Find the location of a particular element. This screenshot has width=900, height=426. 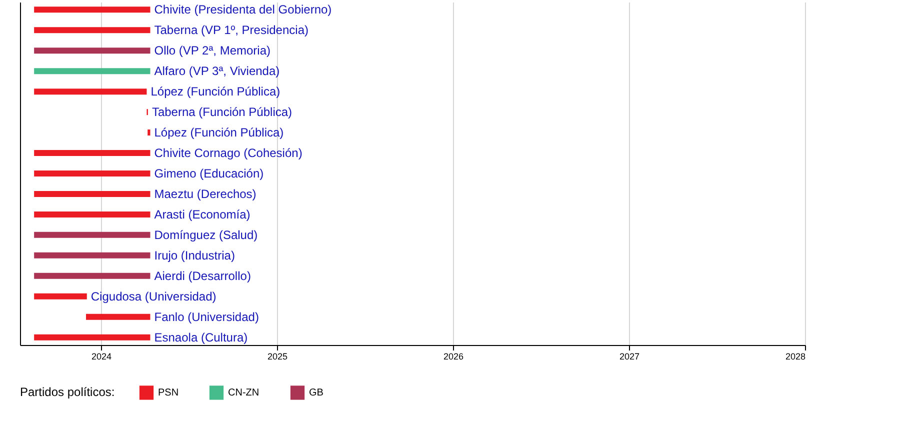

y-tick-label: Chivite Cornago (Cohesión) is located at coordinates (228, 153).